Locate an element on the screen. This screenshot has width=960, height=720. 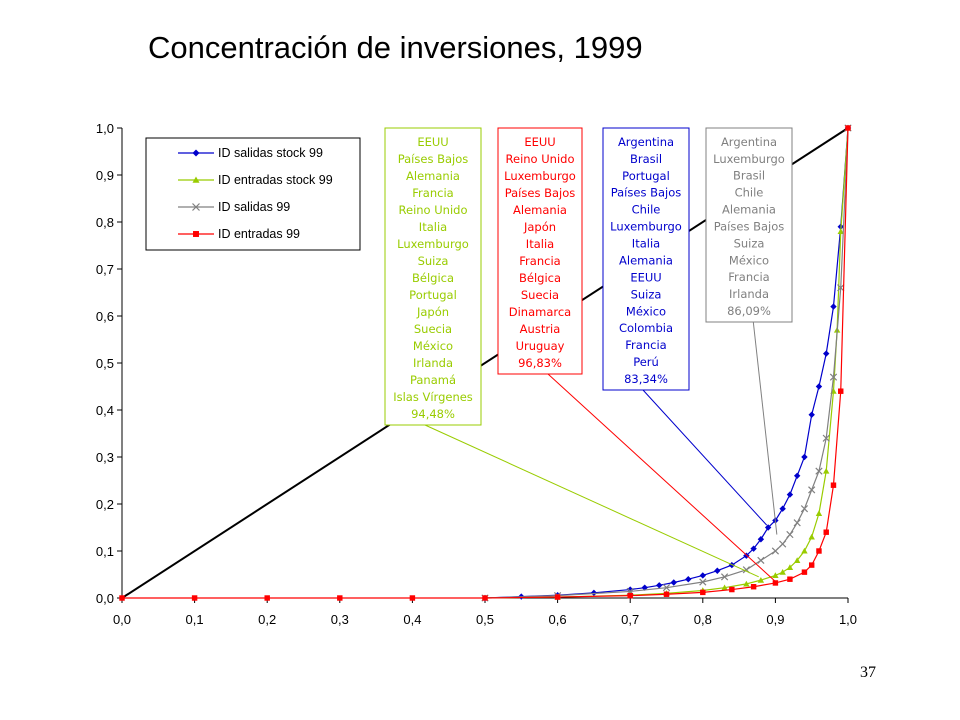
annotation-box-line: Perú is located at coordinates (646, 362).